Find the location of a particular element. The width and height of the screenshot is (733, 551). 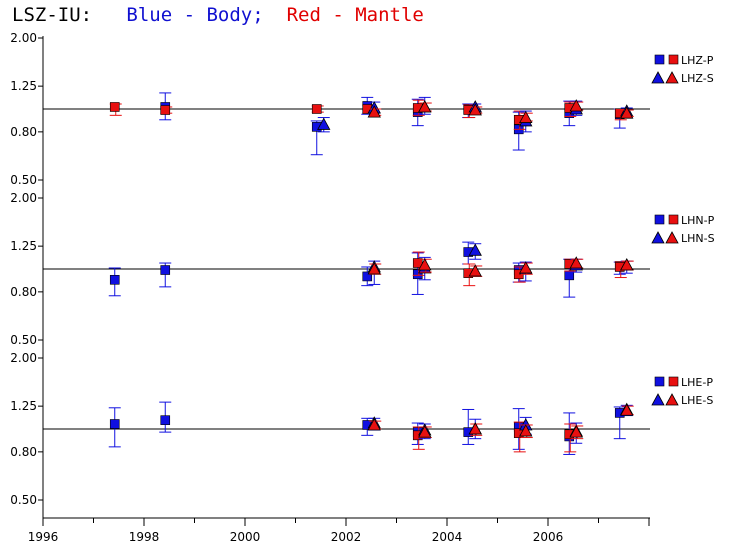

title-red-legend: Red - Mantle is located at coordinates (355, 15).